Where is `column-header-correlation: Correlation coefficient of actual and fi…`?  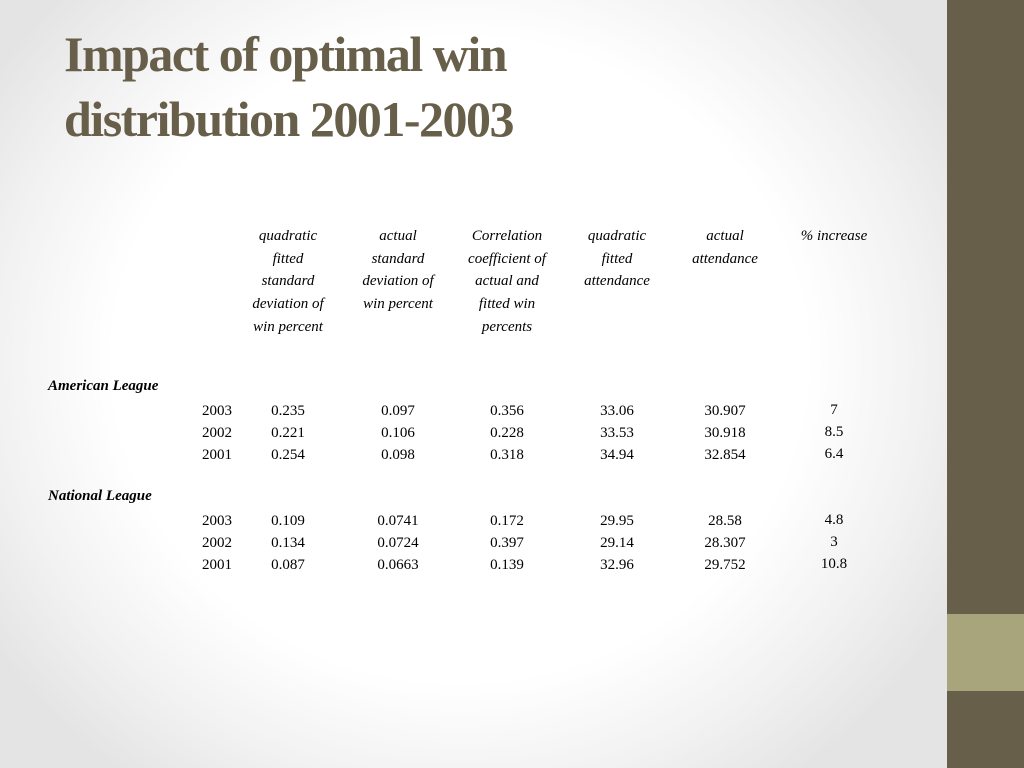
column-header-correlation: Correlation coefficient of actual and fi… is located at coordinates (507, 282).